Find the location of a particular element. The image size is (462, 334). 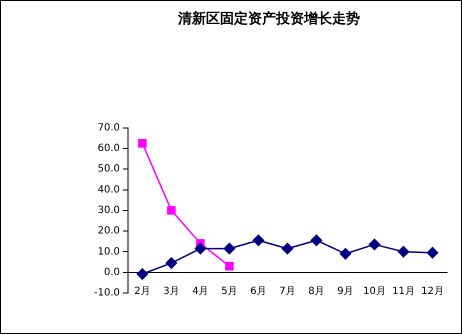

y-tick-label: 0.0 is located at coordinates (112, 272).